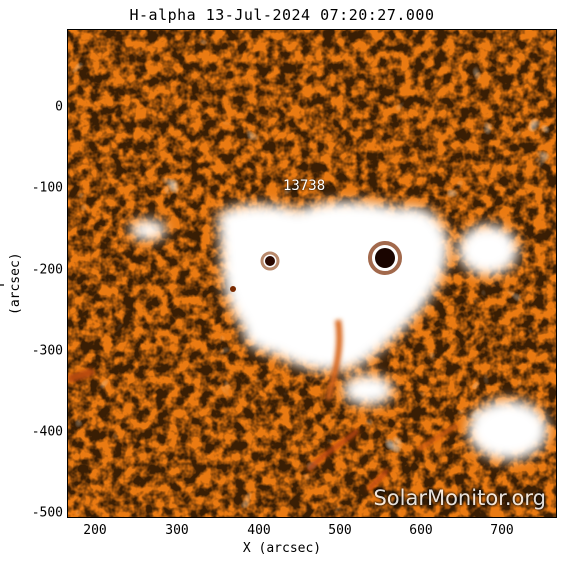 Image resolution: width=564 pixels, height=564 pixels. Describe the element at coordinates (270, 261) in the screenshot. I see `sunspot-following` at that location.